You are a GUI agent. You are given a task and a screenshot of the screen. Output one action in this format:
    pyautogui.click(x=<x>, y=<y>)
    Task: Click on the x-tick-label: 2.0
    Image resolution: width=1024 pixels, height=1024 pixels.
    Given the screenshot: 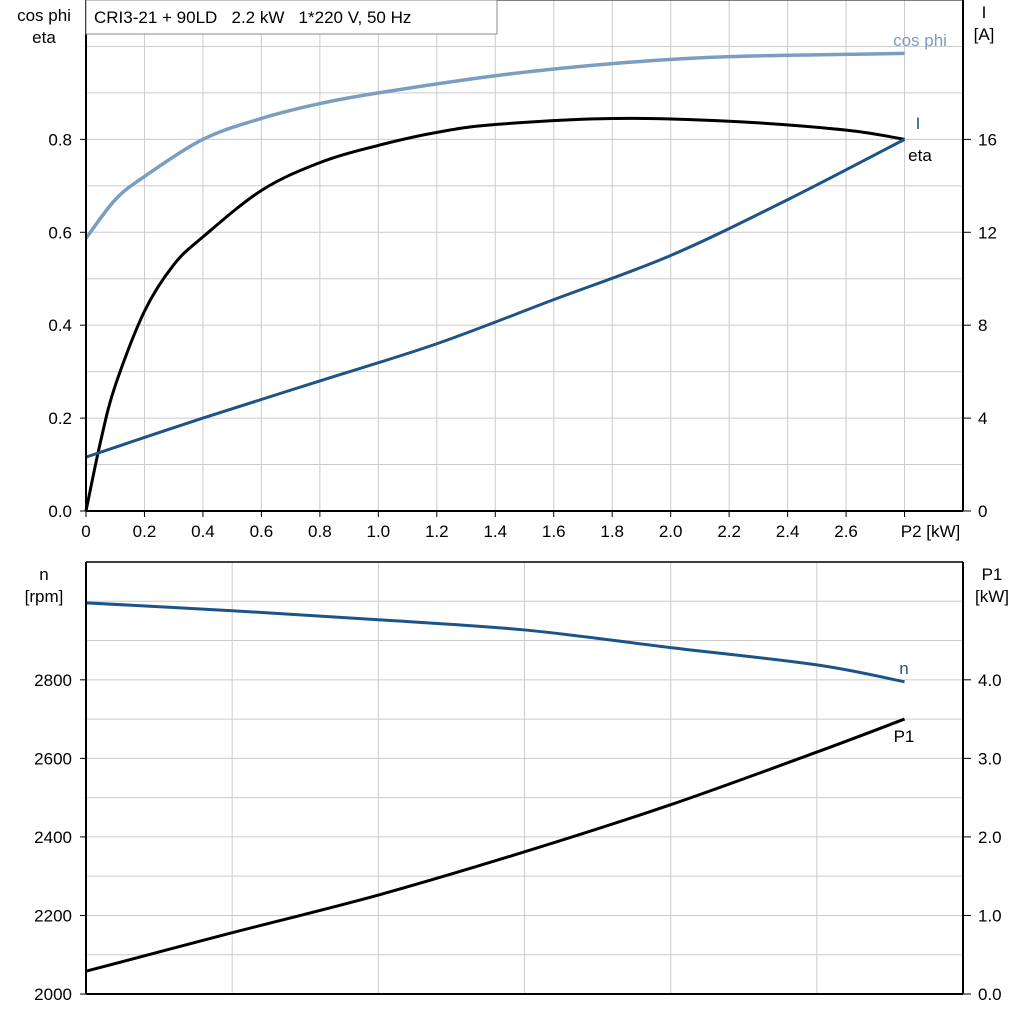 What is the action you would take?
    pyautogui.click(x=671, y=531)
    